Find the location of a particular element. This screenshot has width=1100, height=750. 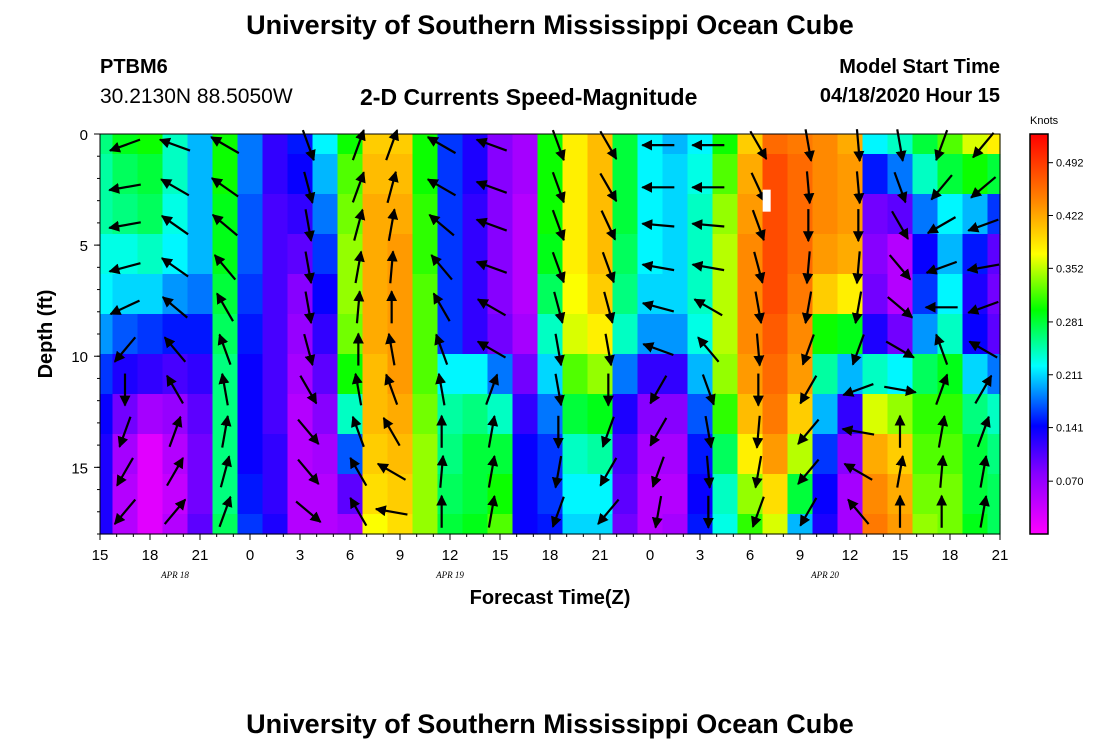

x-tick-label: 9 is located at coordinates (400, 555).